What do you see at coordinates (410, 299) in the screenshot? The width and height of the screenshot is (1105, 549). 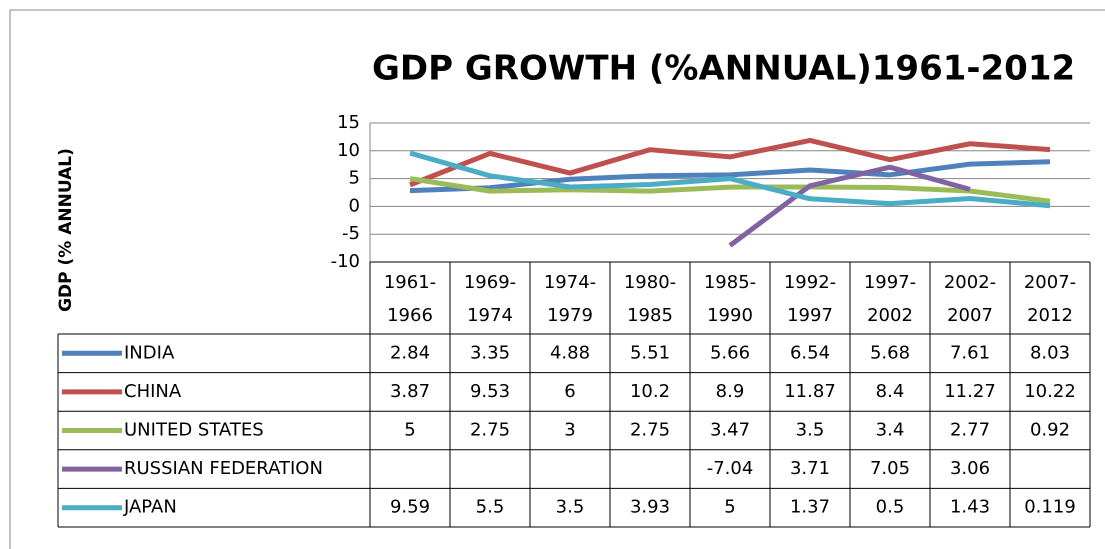 I see `x-tick-label: 1961-1966` at bounding box center [410, 299].